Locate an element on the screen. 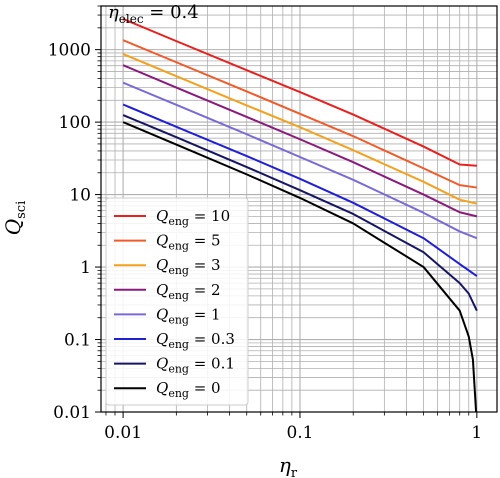 This screenshot has width=500, height=478. legend-entry: Qeng = 0.1 is located at coordinates (195, 365).